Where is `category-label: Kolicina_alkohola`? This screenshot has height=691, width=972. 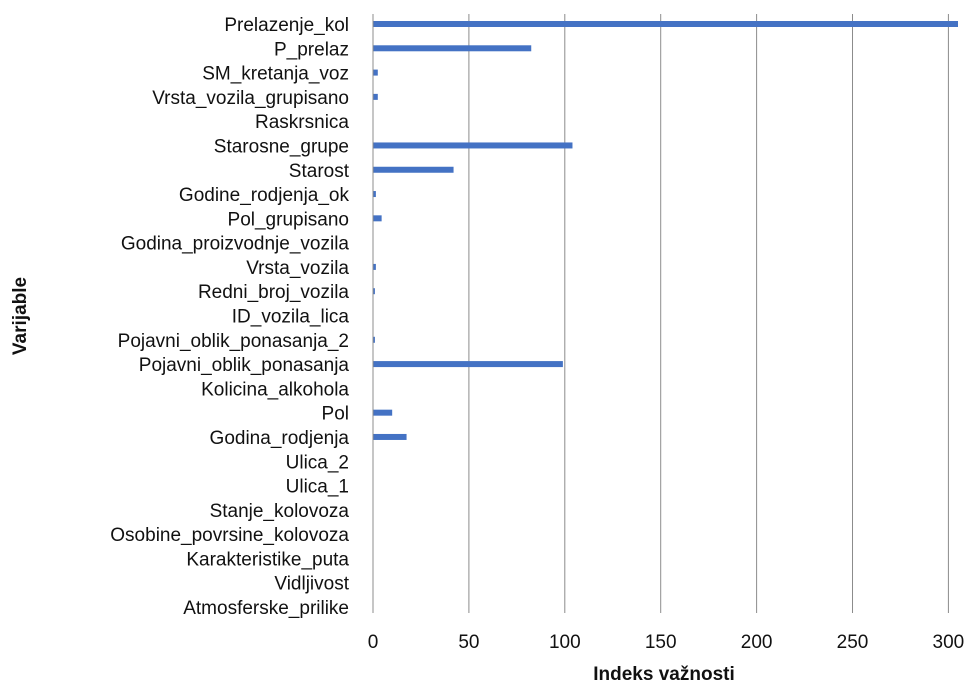
category-label: Kolicina_alkohola is located at coordinates (275, 389).